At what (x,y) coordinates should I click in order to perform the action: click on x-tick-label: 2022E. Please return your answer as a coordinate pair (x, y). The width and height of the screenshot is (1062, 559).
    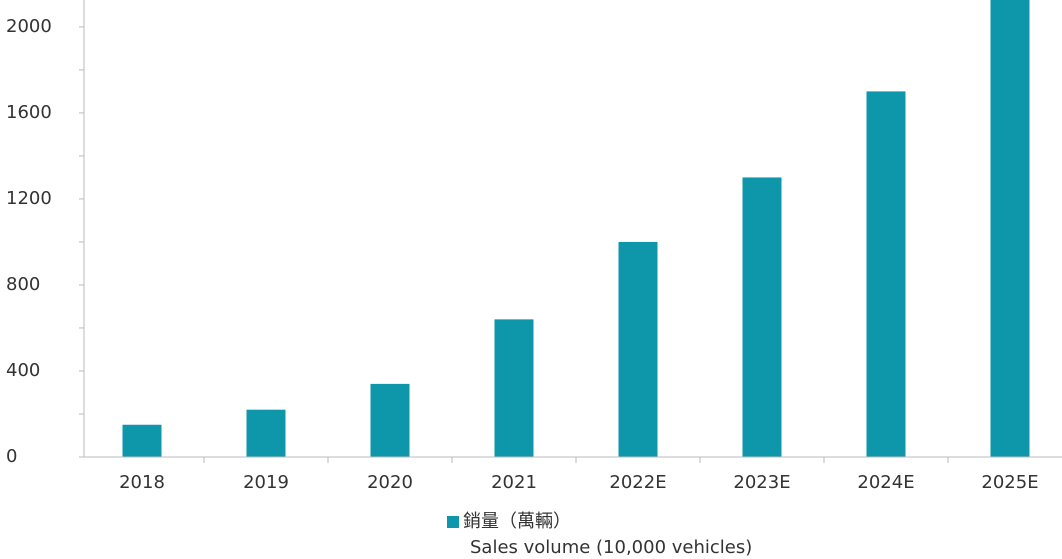
    Looking at the image, I should click on (637, 482).